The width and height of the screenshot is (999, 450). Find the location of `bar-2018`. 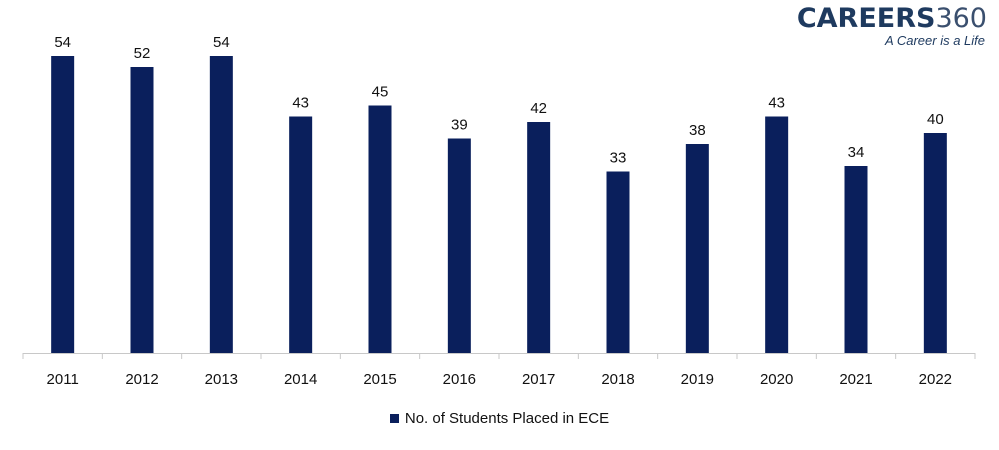

bar-2018 is located at coordinates (618, 262).